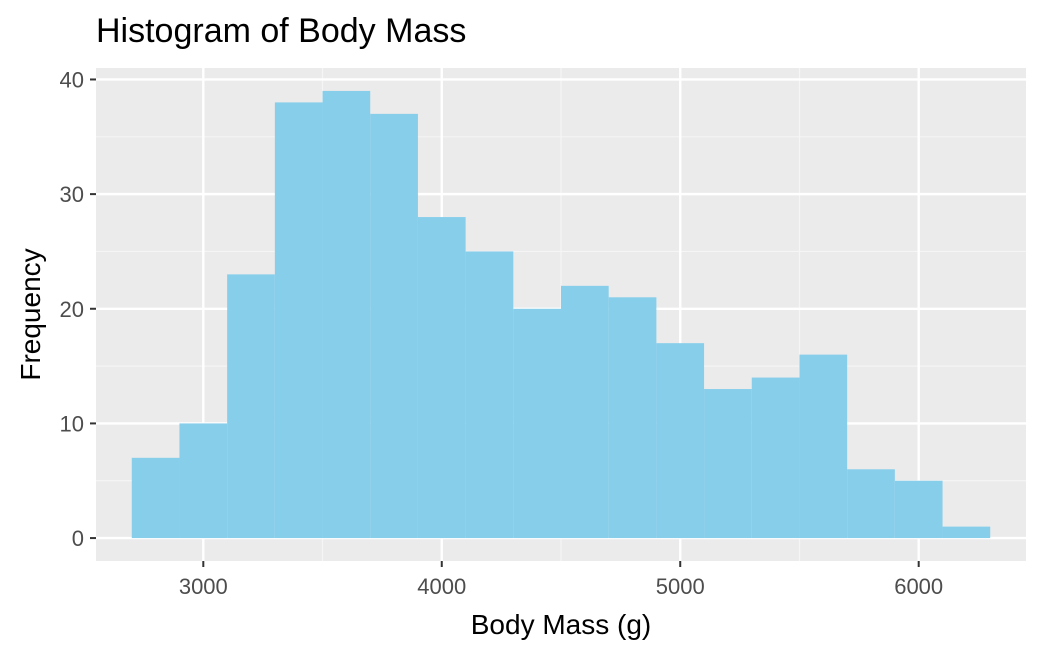 The width and height of the screenshot is (1041, 654). What do you see at coordinates (918, 586) in the screenshot?
I see `x-tick-label: 6000` at bounding box center [918, 586].